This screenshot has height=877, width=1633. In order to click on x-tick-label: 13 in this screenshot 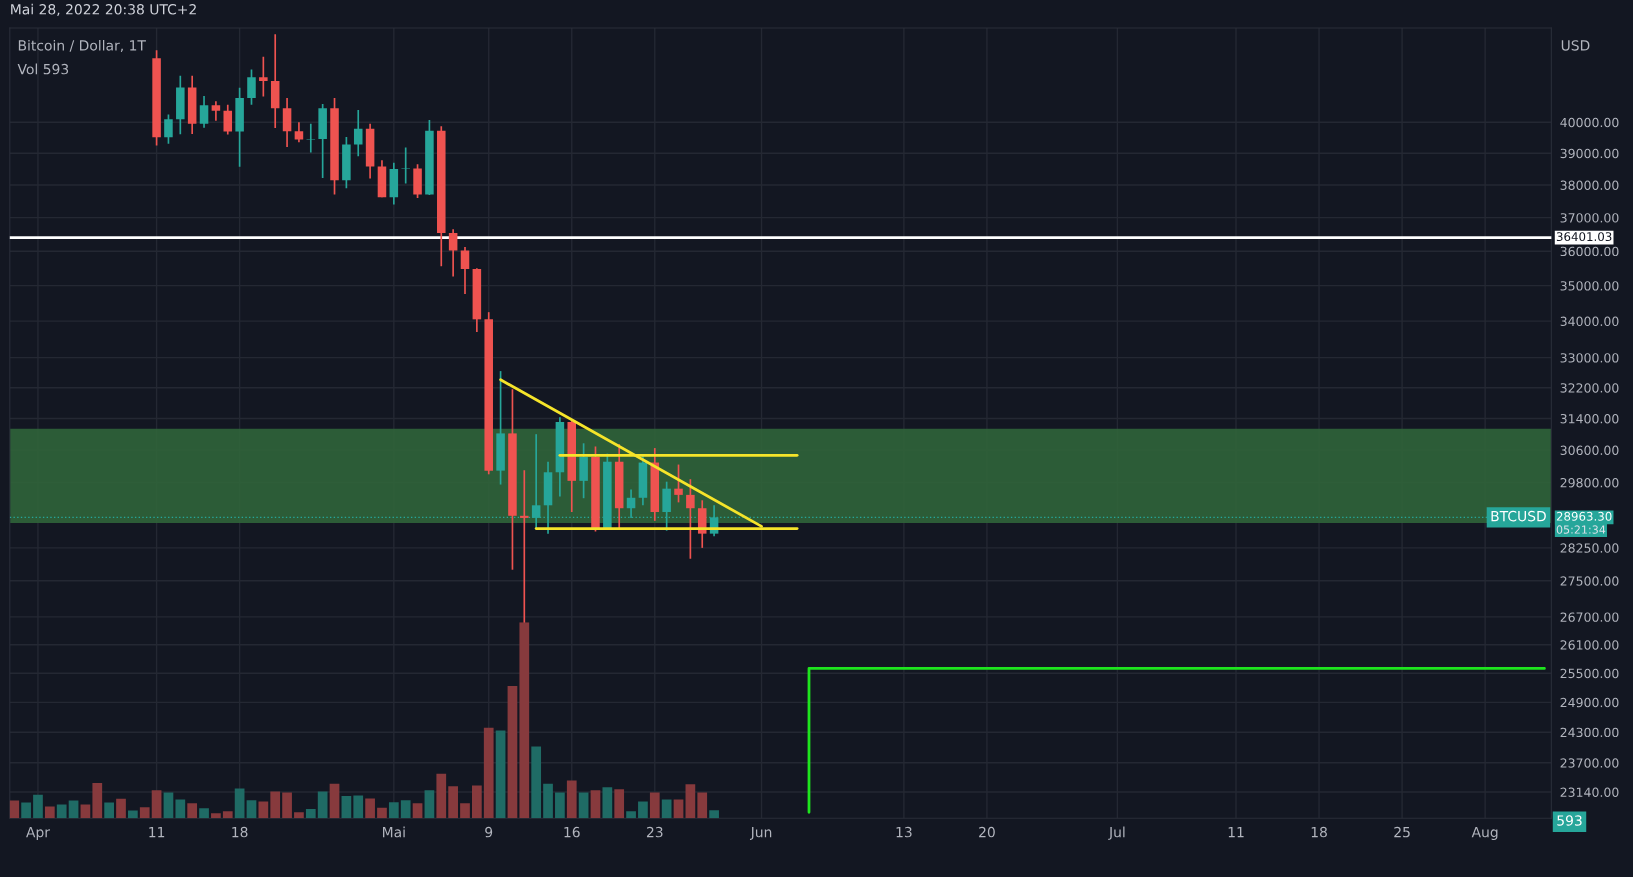, I will do `click(904, 832)`.